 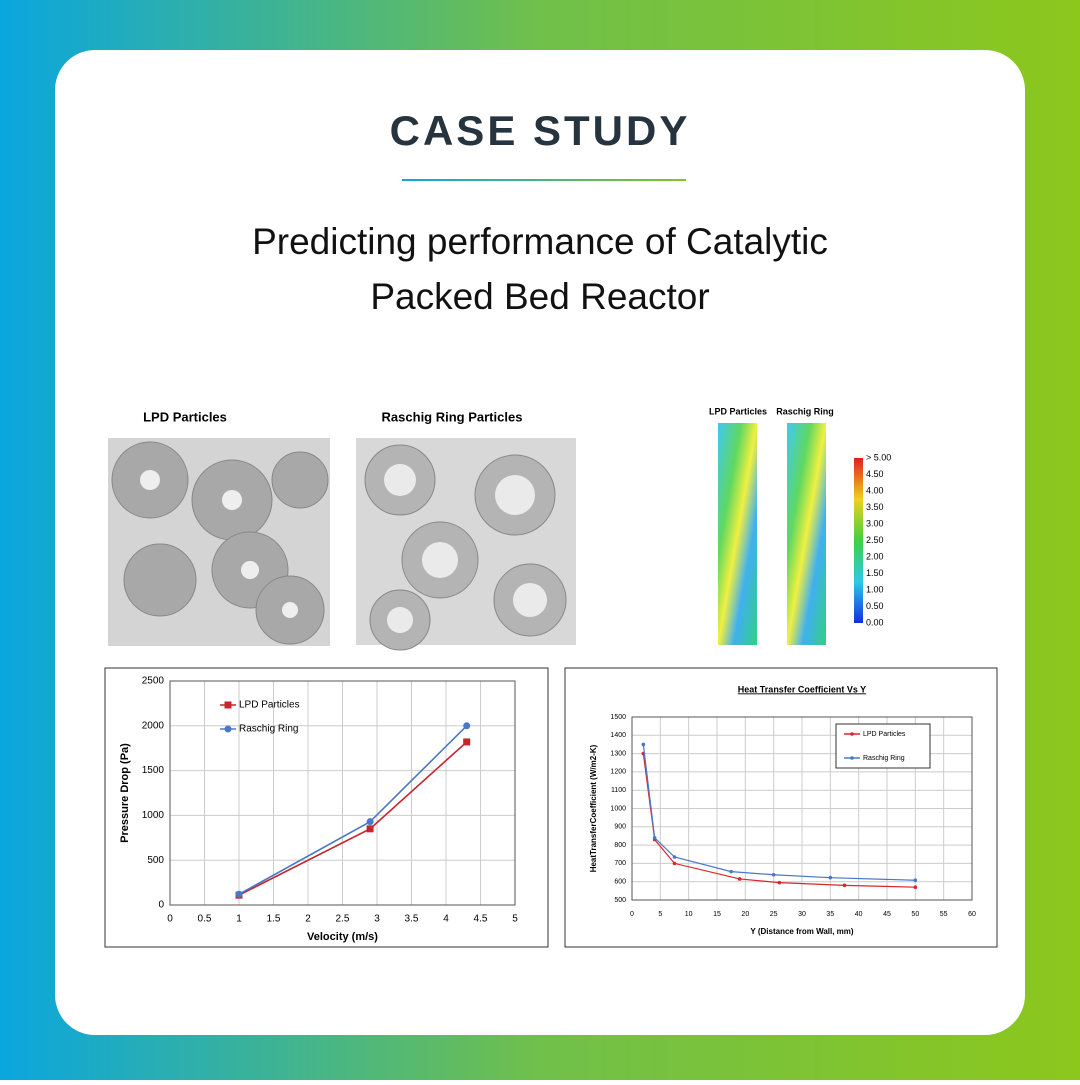 I want to click on y-tick-label: 1300, so click(x=618, y=753).